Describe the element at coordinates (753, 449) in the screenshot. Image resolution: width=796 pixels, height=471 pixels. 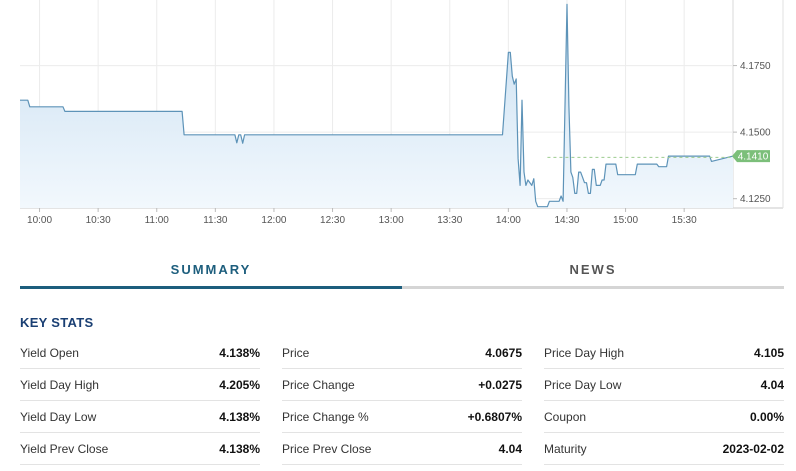
I see `stat-value: 2023-02-02` at that location.